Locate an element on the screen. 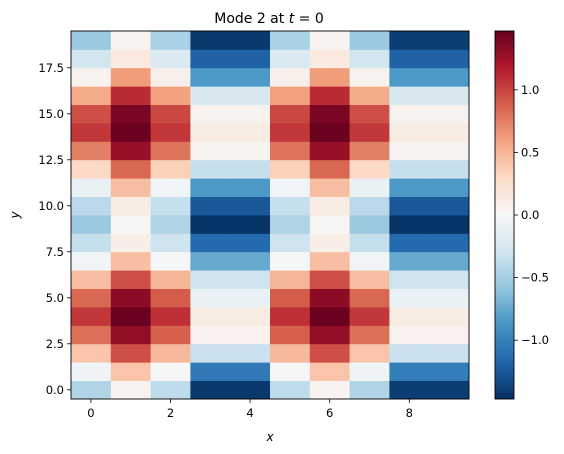 The width and height of the screenshot is (564, 454). x-tick-label: 6 is located at coordinates (329, 413).